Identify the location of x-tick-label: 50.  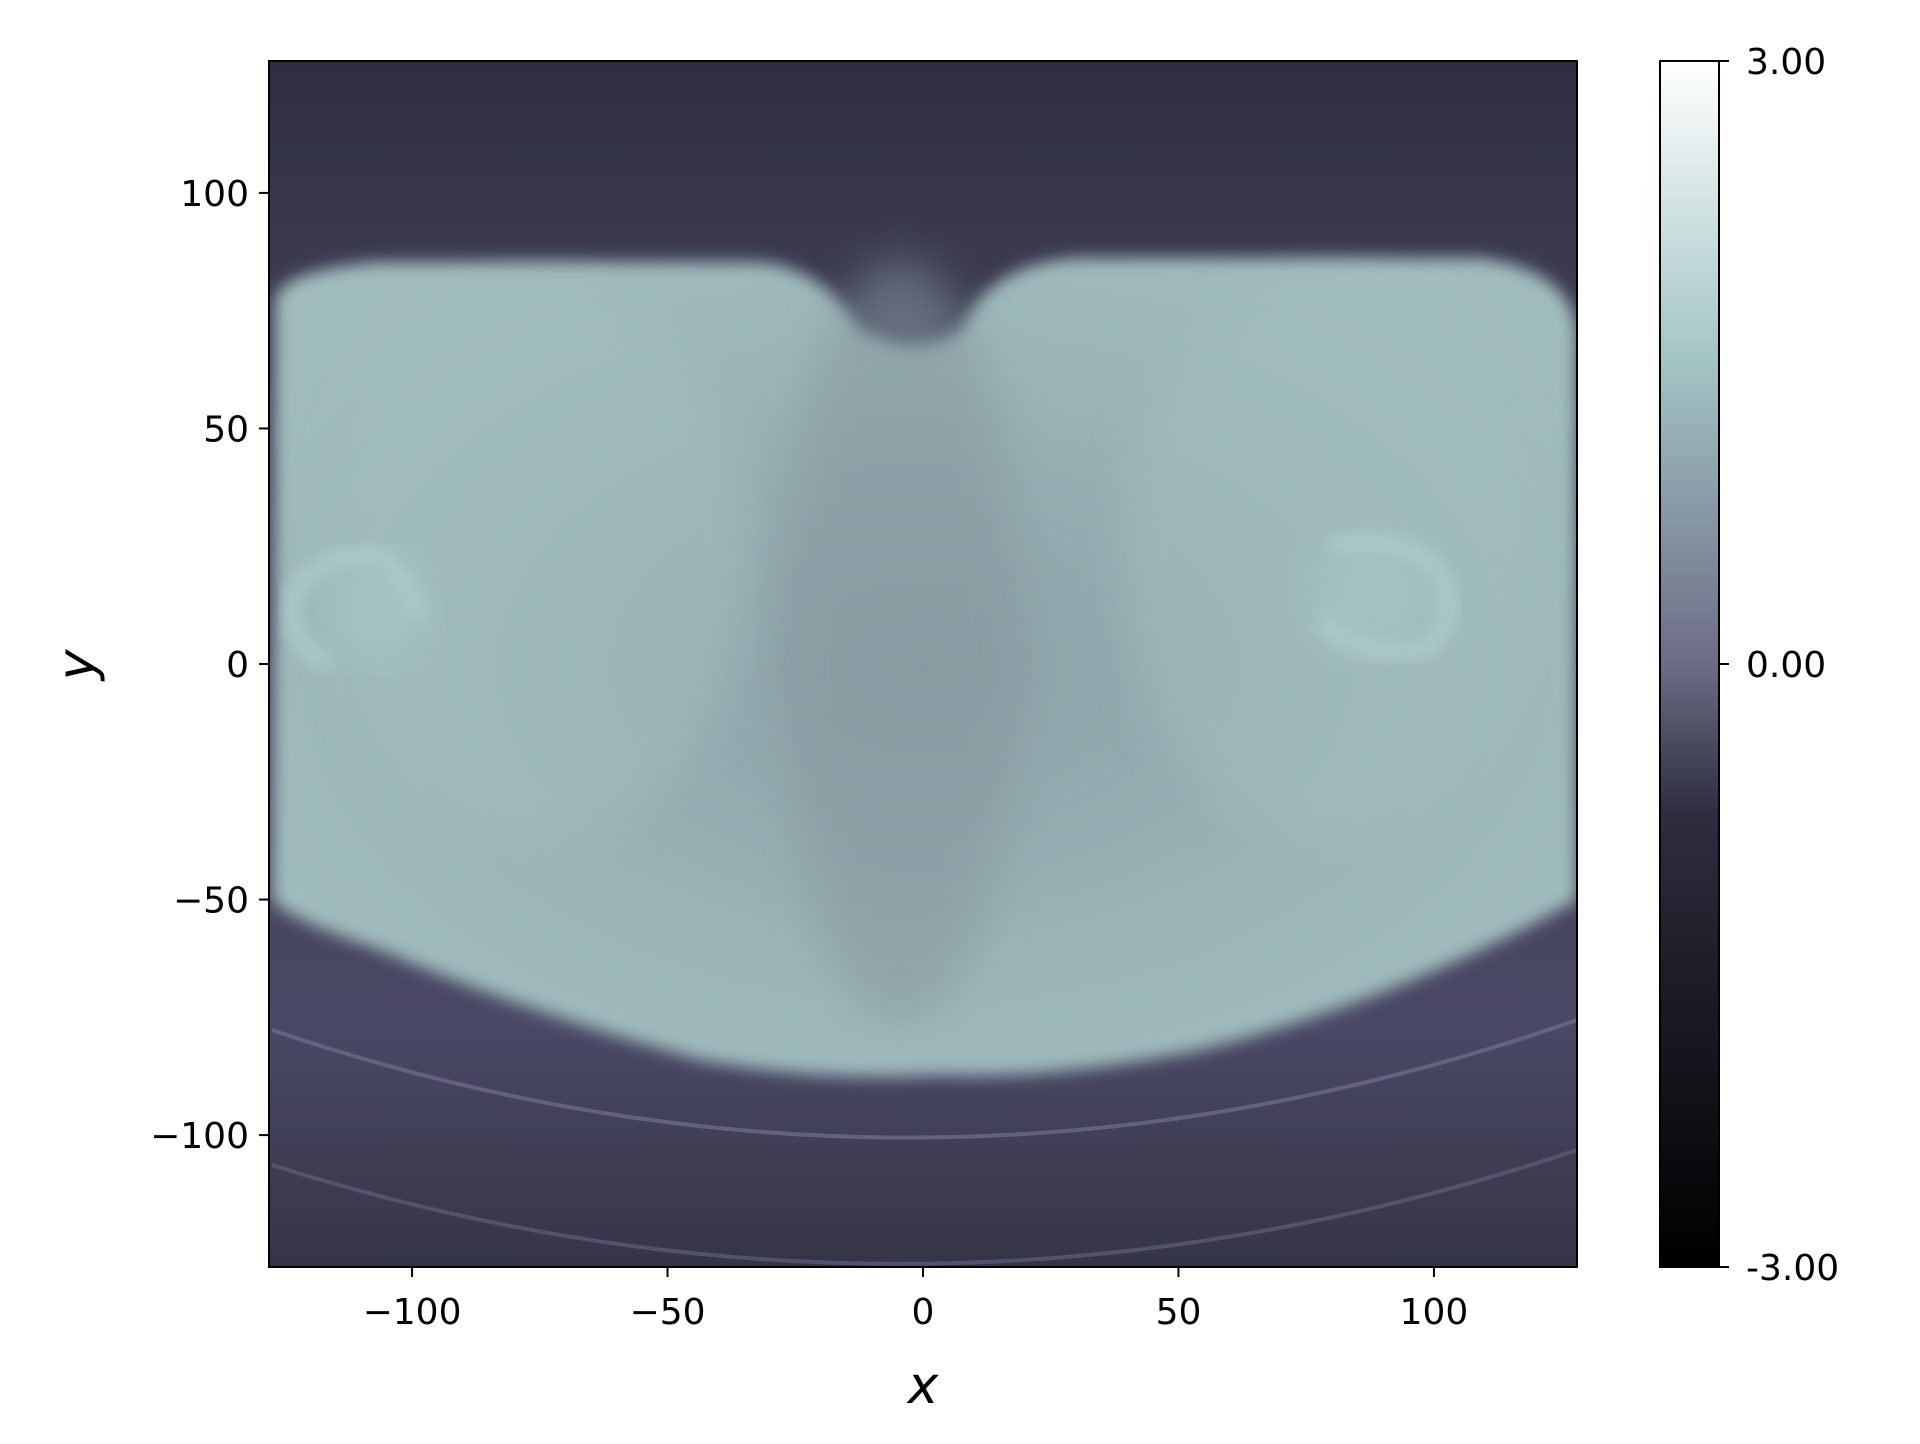
(1179, 1312).